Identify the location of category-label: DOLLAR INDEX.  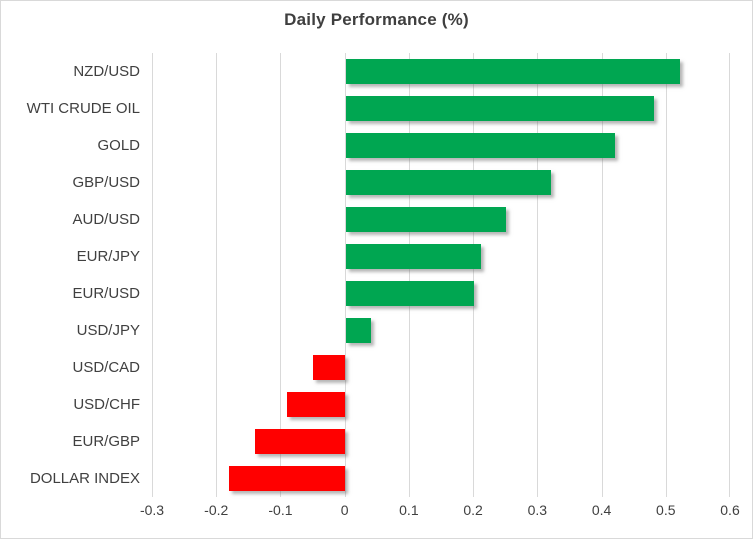
(84, 478).